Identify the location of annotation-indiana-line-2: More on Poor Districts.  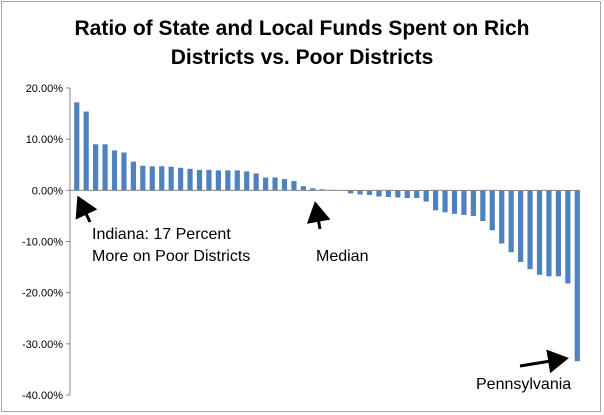
(171, 256).